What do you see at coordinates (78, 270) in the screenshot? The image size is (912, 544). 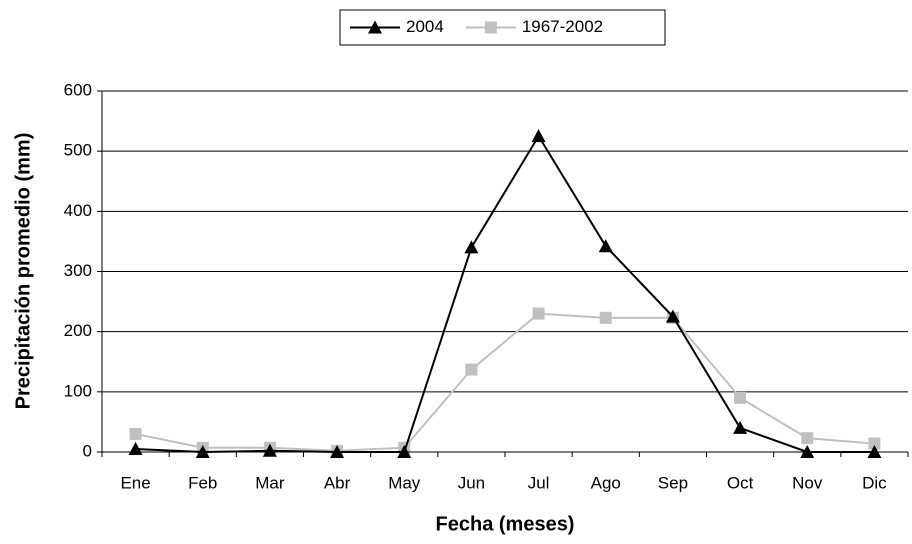 I see `y-tick-label: 300` at bounding box center [78, 270].